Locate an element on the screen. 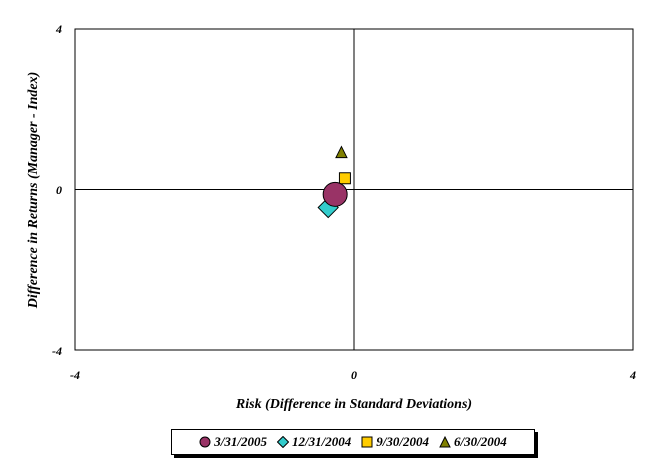  legend-label: 9/30/2004 is located at coordinates (402, 441).